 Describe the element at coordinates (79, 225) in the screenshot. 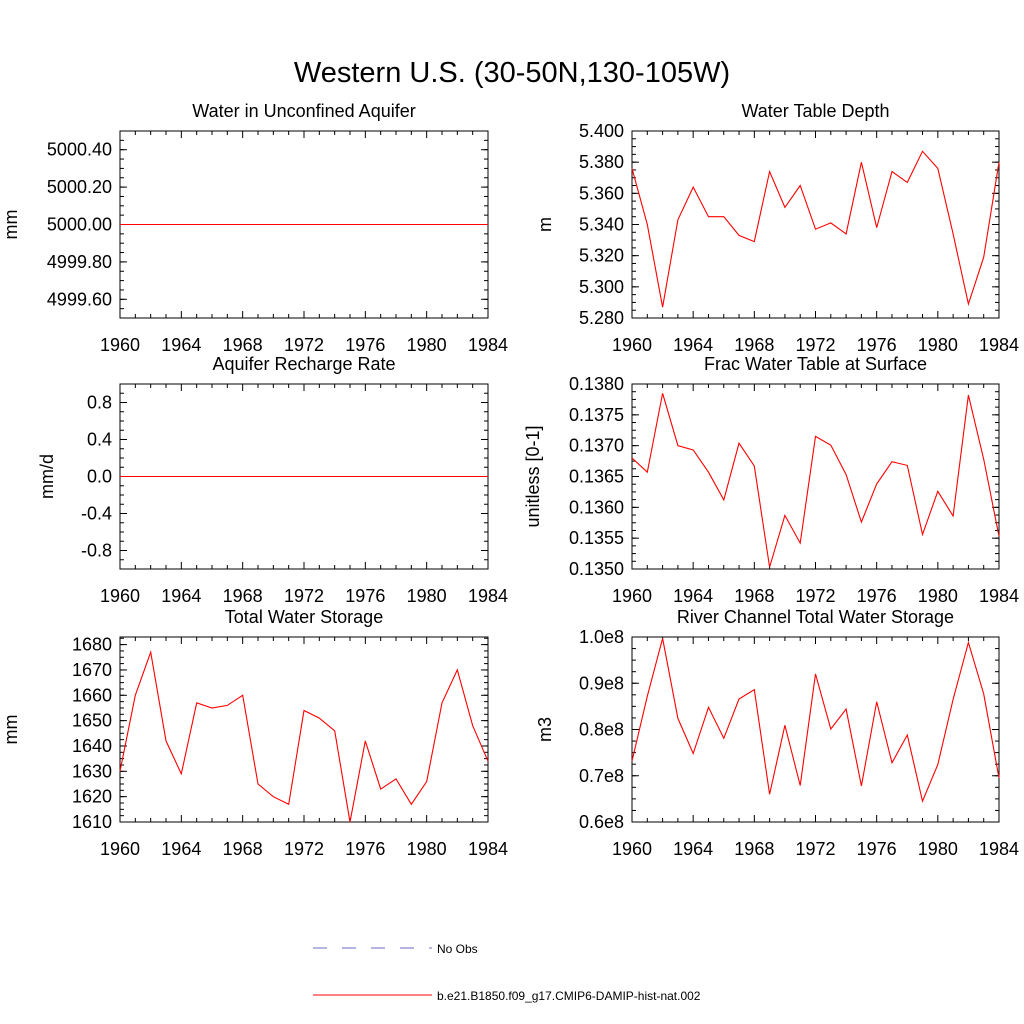

I see `y-tick-label: 5000.00` at that location.